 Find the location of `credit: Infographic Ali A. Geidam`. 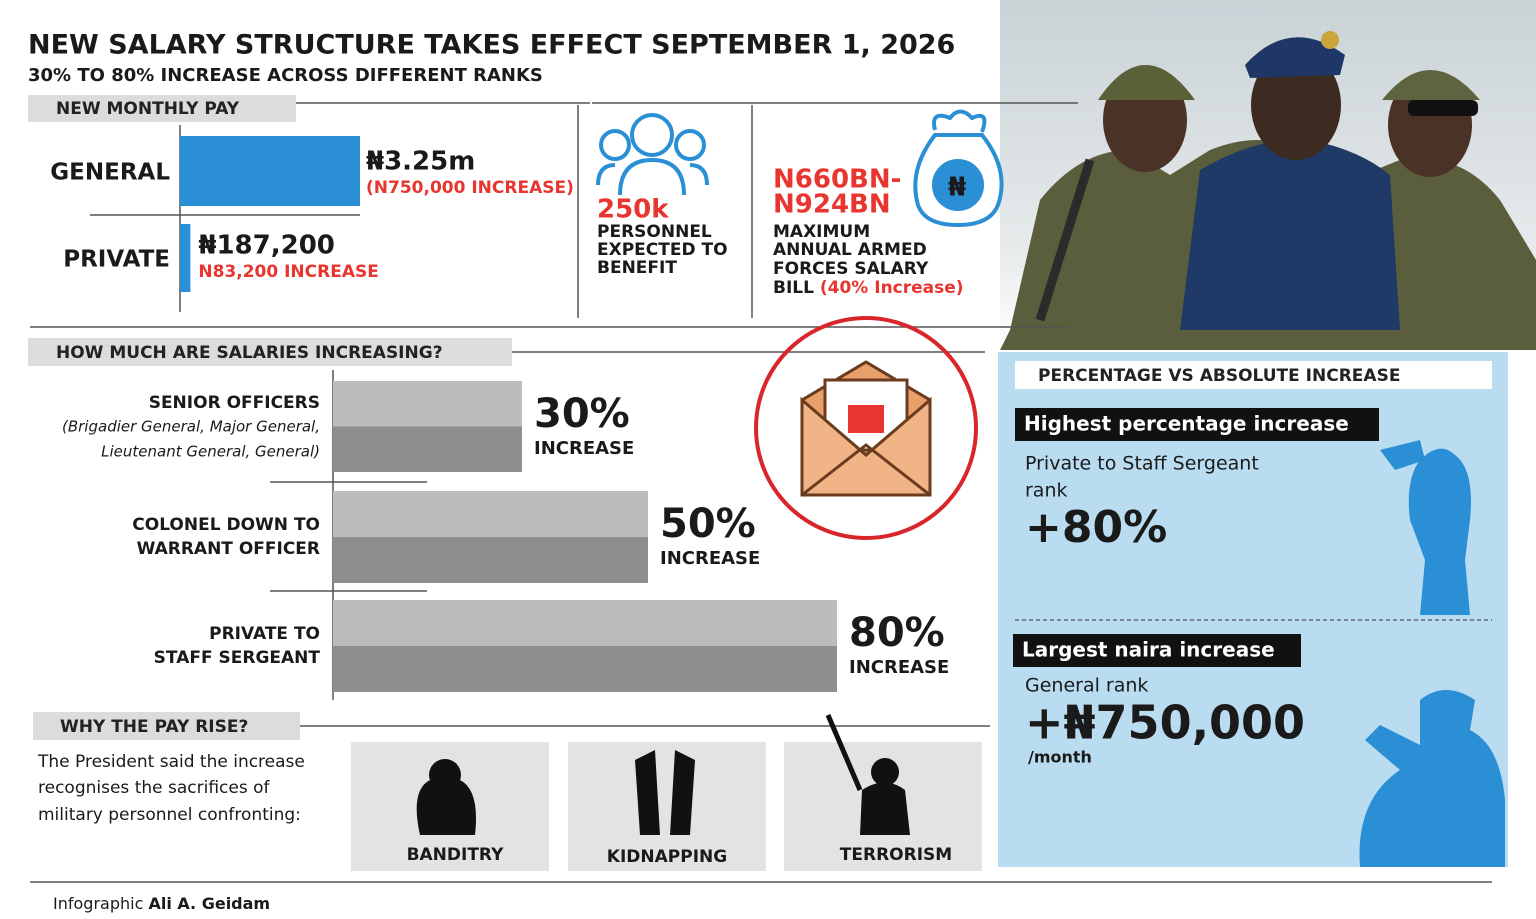

credit: Infographic Ali A. Geidam is located at coordinates (161, 903).